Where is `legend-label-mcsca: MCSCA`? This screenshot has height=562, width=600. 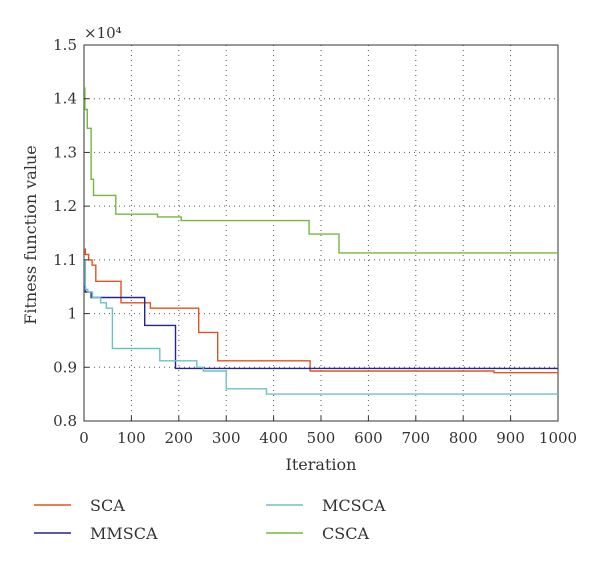
legend-label-mcsca: MCSCA is located at coordinates (354, 505).